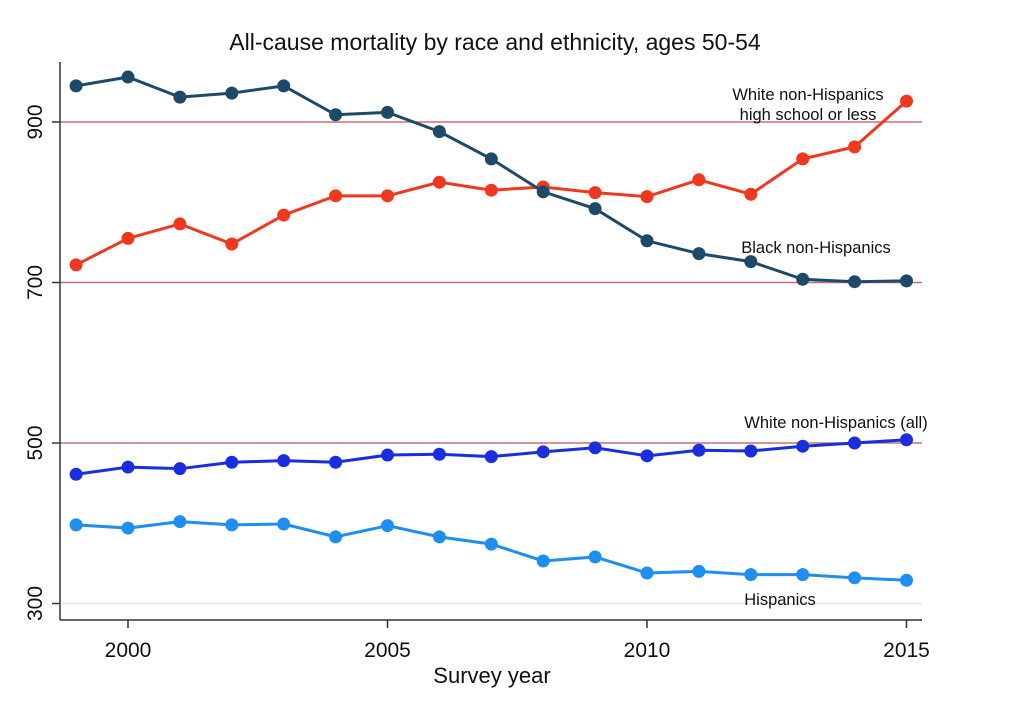 The image size is (1024, 703). Describe the element at coordinates (906, 650) in the screenshot. I see `x-tick-label: 2015` at that location.